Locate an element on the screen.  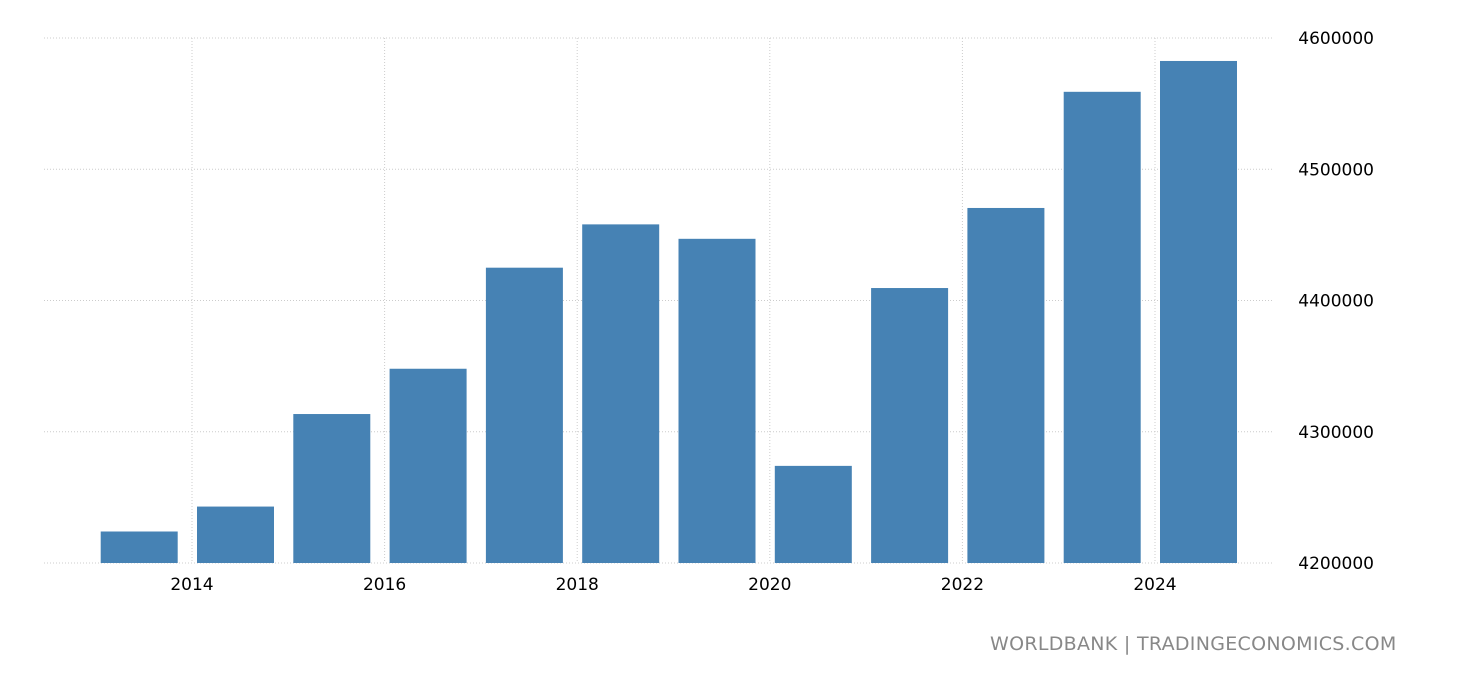
x-tick-label: 2020 is located at coordinates (769, 585).